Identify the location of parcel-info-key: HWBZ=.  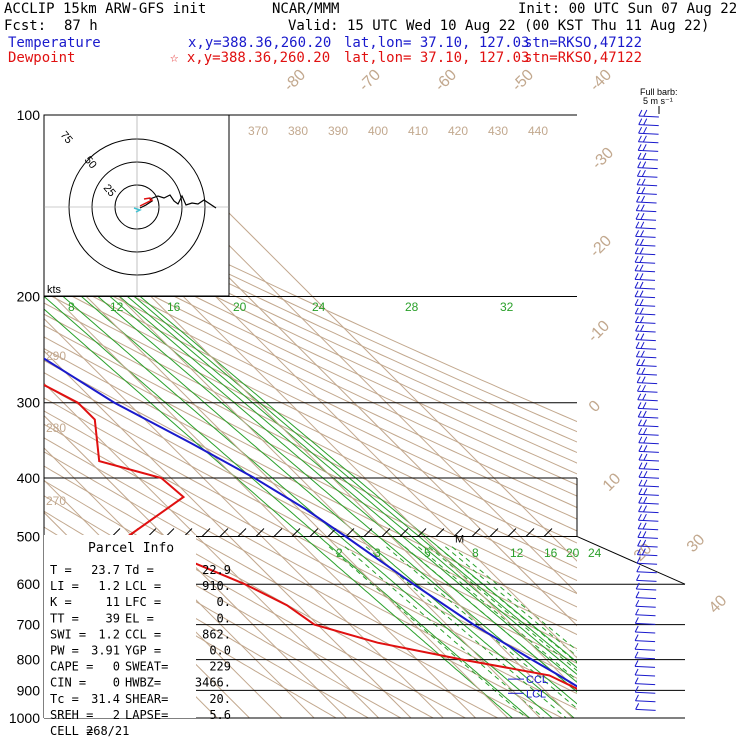
(143, 683).